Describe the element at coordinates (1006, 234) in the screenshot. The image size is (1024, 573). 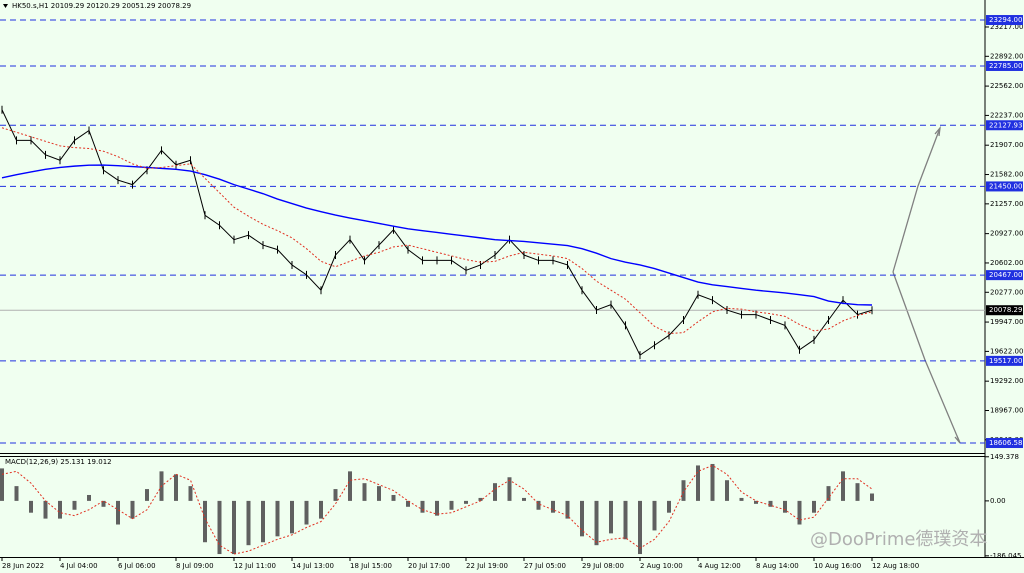
I see `y-tick-label: 20927.00` at that location.